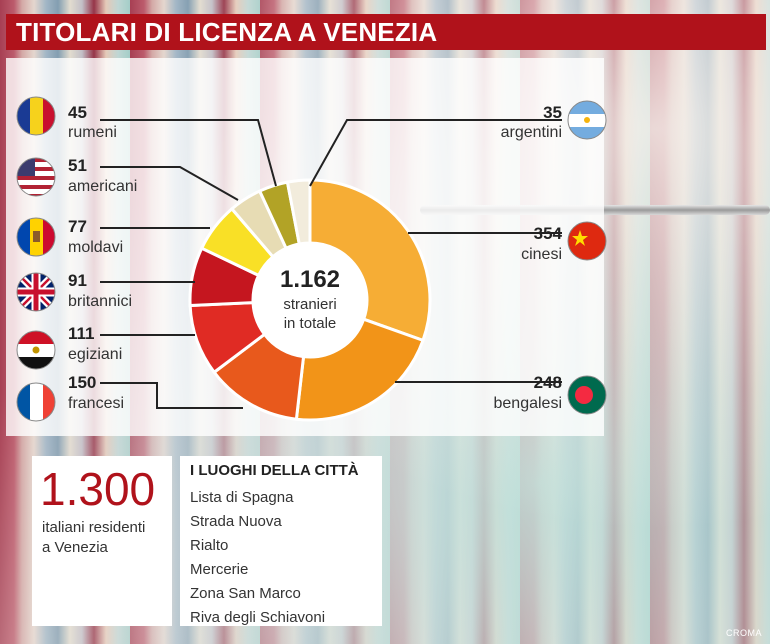 This screenshot has height=644, width=770. What do you see at coordinates (81, 333) in the screenshot?
I see `value-egiziani: 111` at bounding box center [81, 333].